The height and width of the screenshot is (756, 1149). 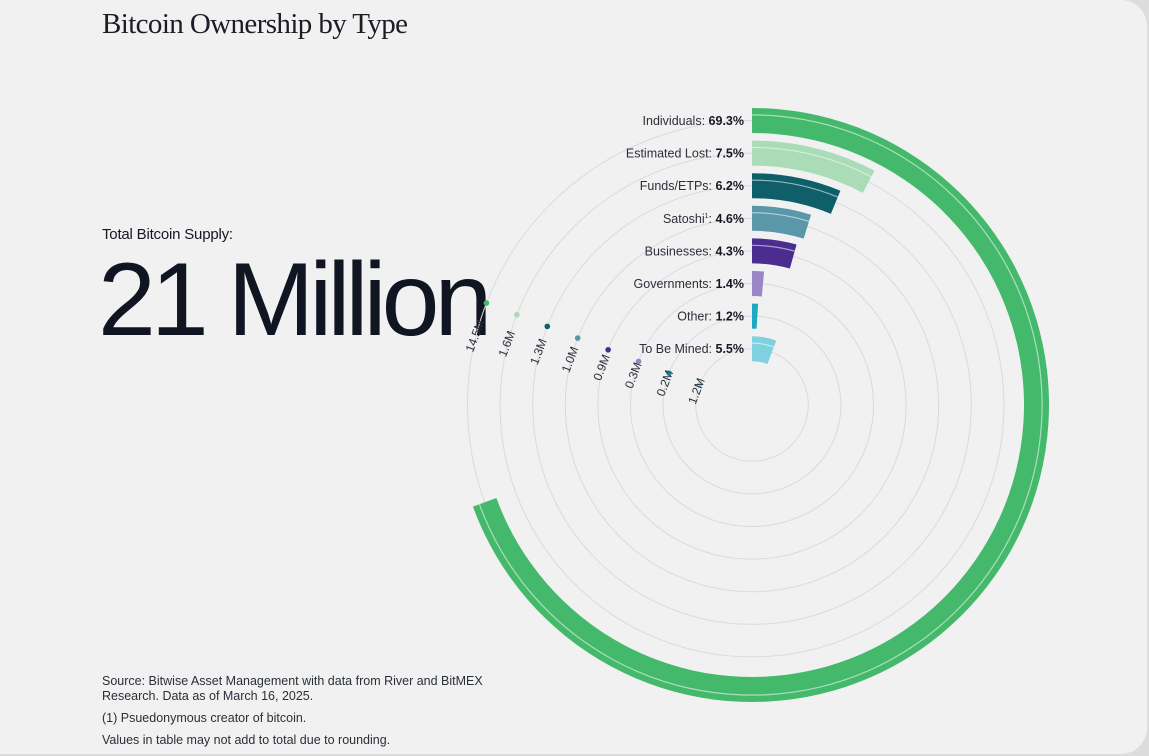 I want to click on category-percent: 4.3%, so click(x=730, y=251).